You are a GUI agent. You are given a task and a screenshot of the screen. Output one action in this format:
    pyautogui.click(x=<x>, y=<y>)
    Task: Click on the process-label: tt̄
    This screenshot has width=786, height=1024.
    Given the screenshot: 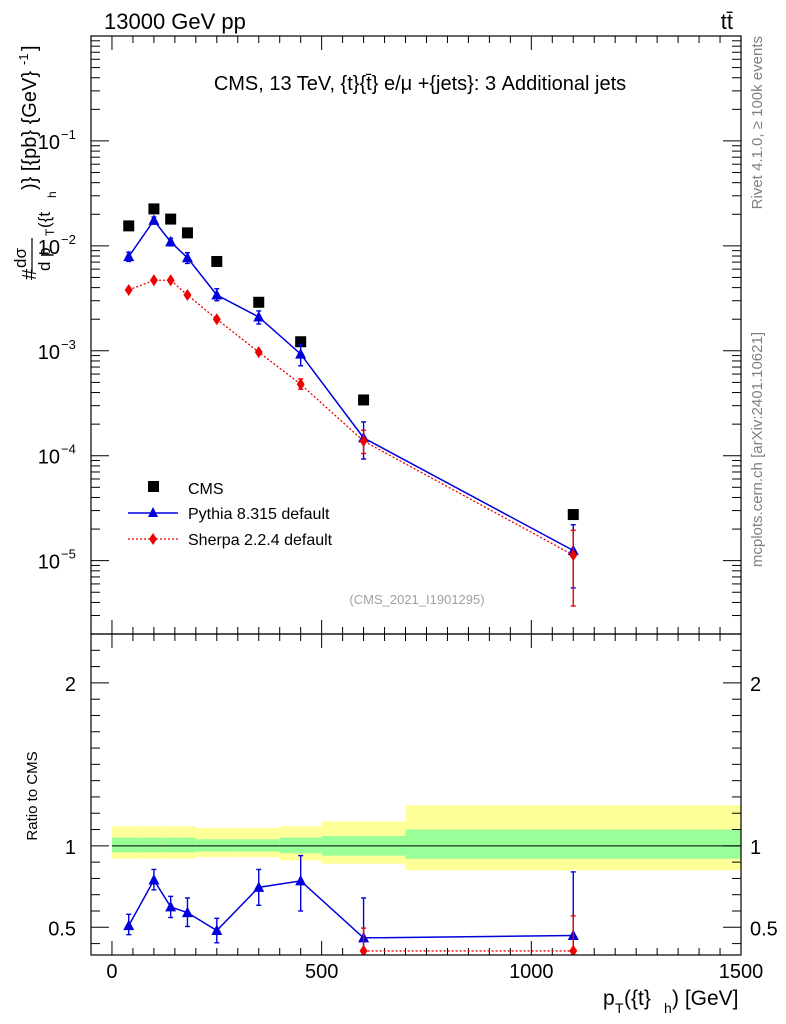 What is the action you would take?
    pyautogui.click(x=727, y=21)
    